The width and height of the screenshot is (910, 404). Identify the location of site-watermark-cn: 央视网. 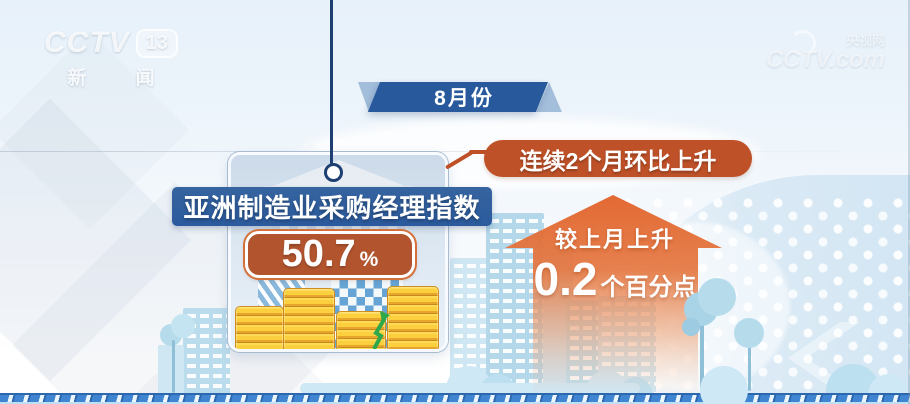
(865, 40).